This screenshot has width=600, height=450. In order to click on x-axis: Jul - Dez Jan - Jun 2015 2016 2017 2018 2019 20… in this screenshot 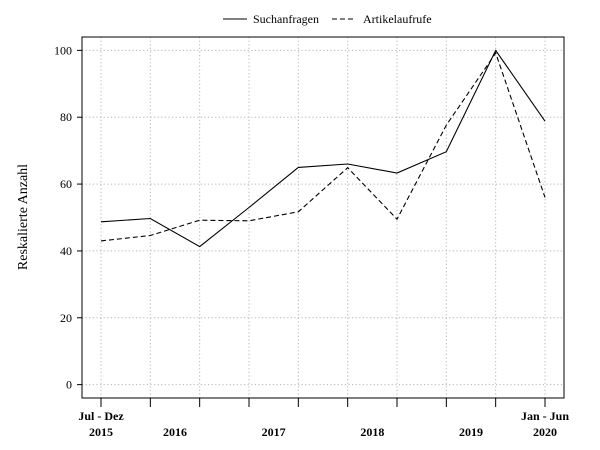, I will do `click(323, 418)`.